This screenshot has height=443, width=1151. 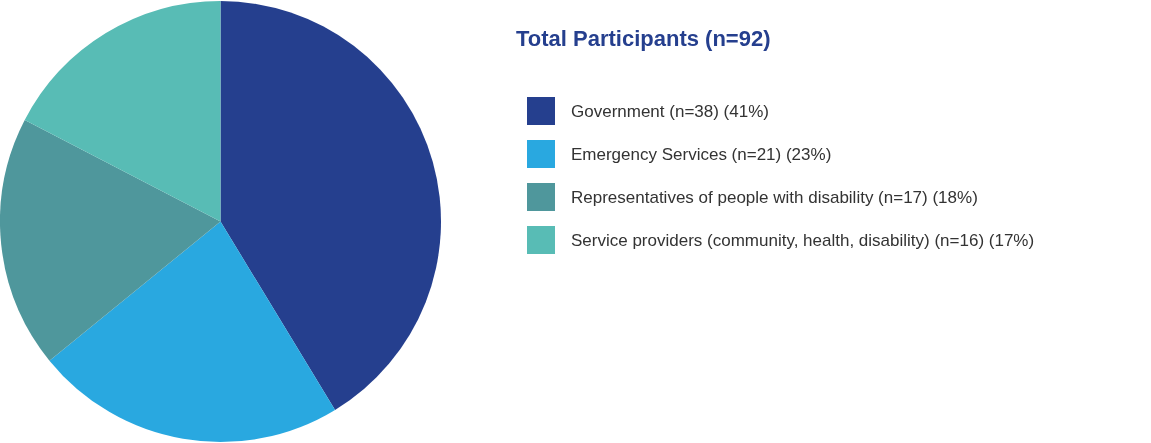 What do you see at coordinates (701, 154) in the screenshot?
I see `legend-label: Emergency Services (n=21) (23%)` at bounding box center [701, 154].